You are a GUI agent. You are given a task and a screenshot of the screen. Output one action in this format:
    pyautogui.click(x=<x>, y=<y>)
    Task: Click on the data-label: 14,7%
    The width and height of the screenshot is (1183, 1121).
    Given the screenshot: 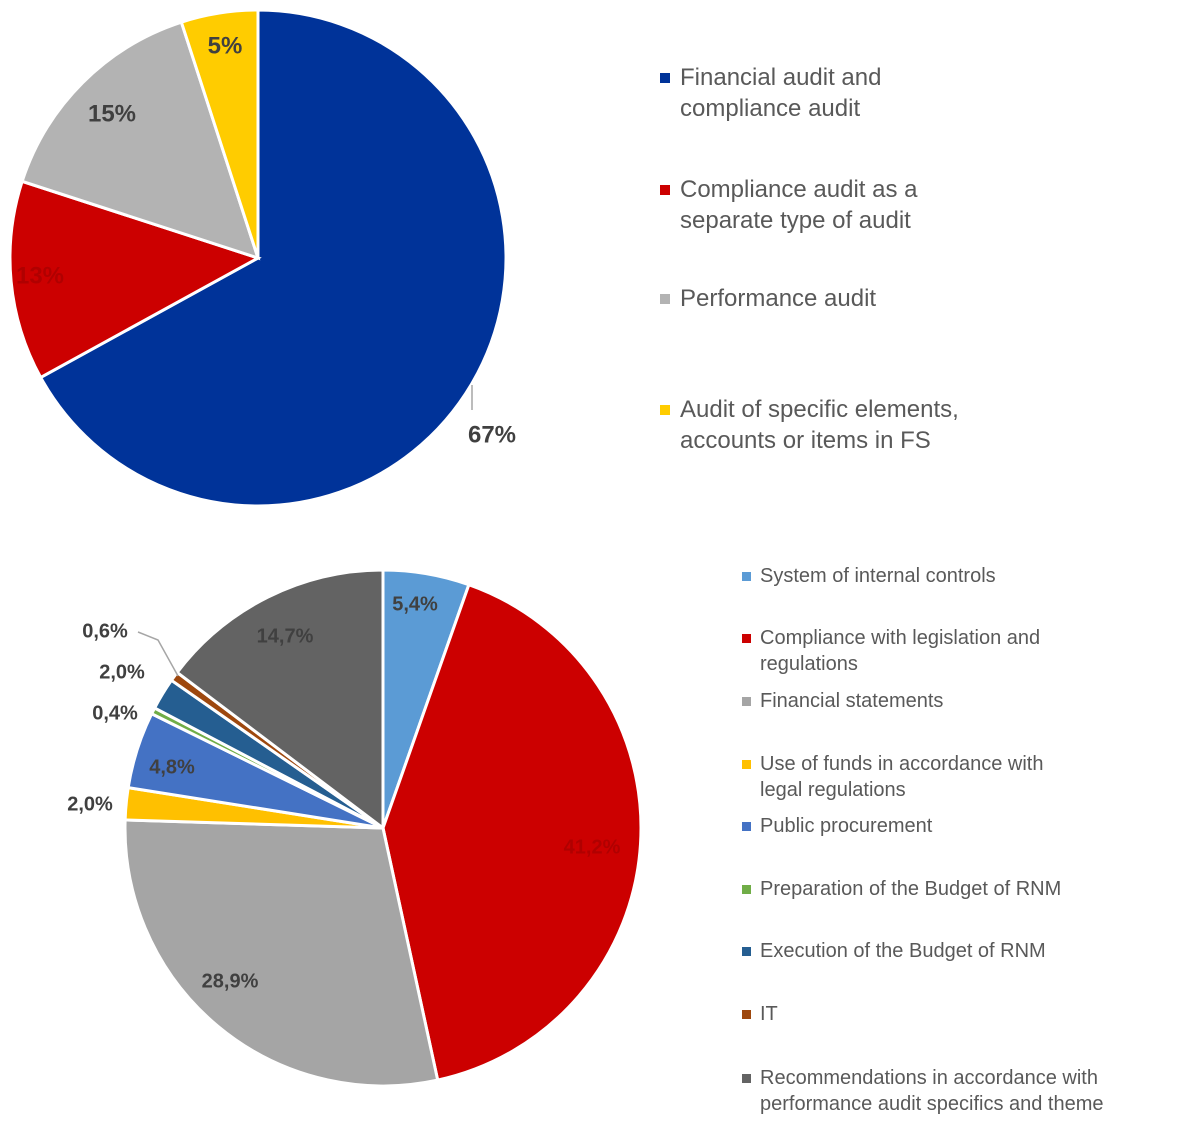 What is the action you would take?
    pyautogui.click(x=285, y=636)
    